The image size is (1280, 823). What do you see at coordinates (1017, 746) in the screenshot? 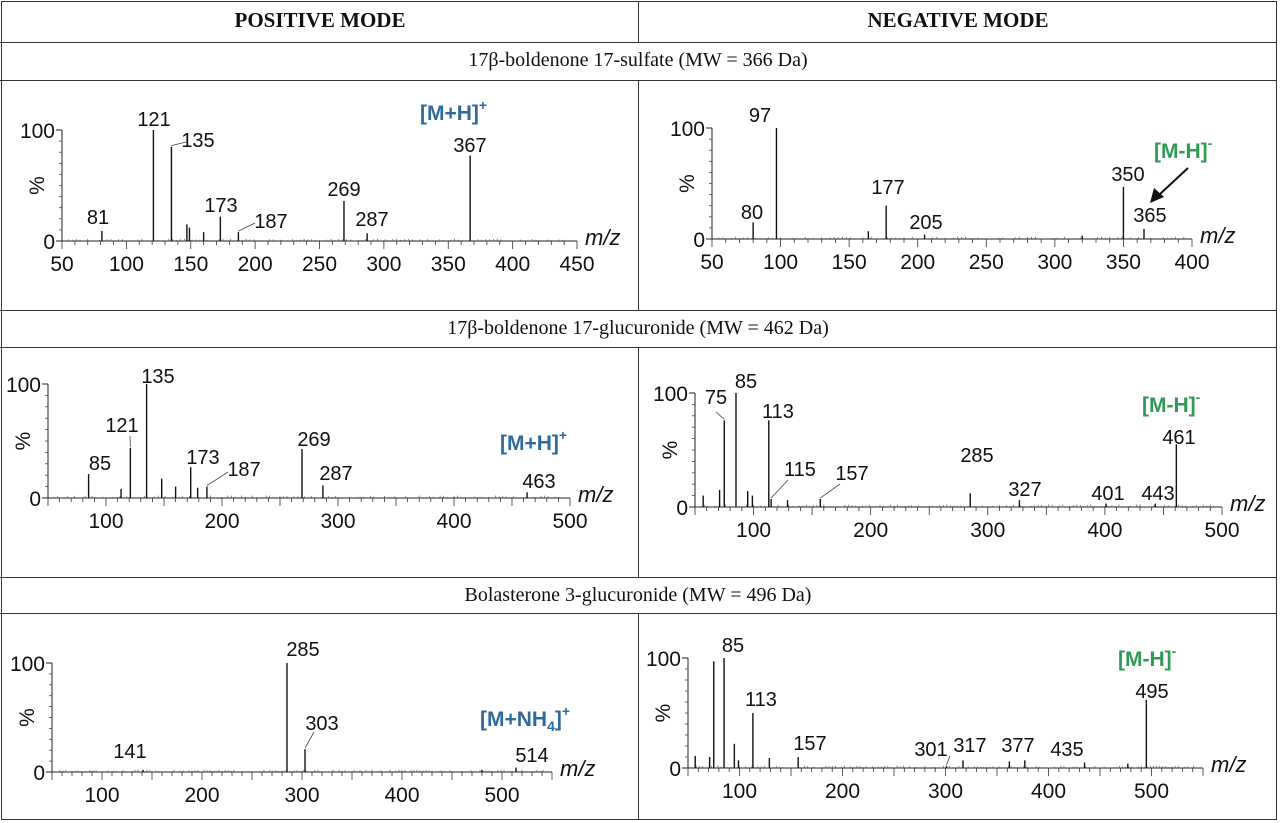
I see `peak-label-377: 377` at bounding box center [1017, 746].